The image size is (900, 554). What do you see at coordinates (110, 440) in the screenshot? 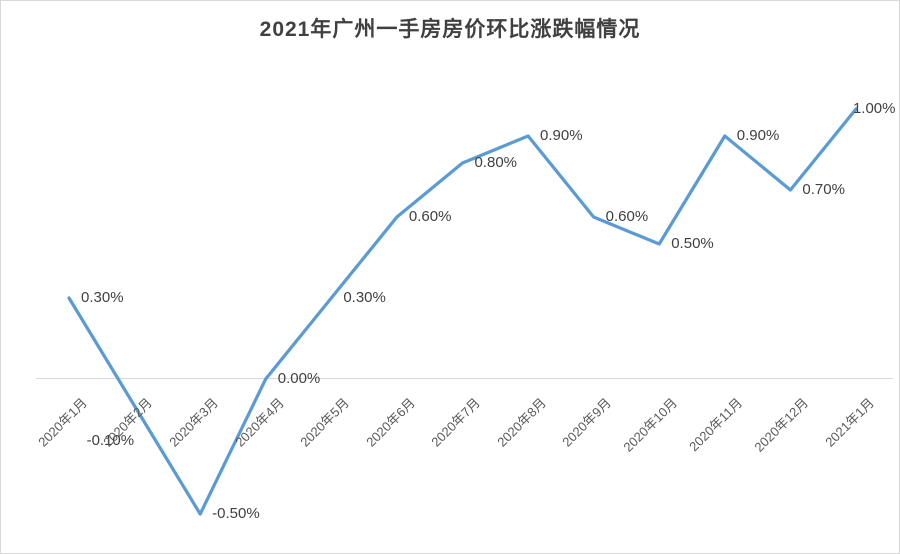
I see `data-label: -0.10%` at bounding box center [110, 440].